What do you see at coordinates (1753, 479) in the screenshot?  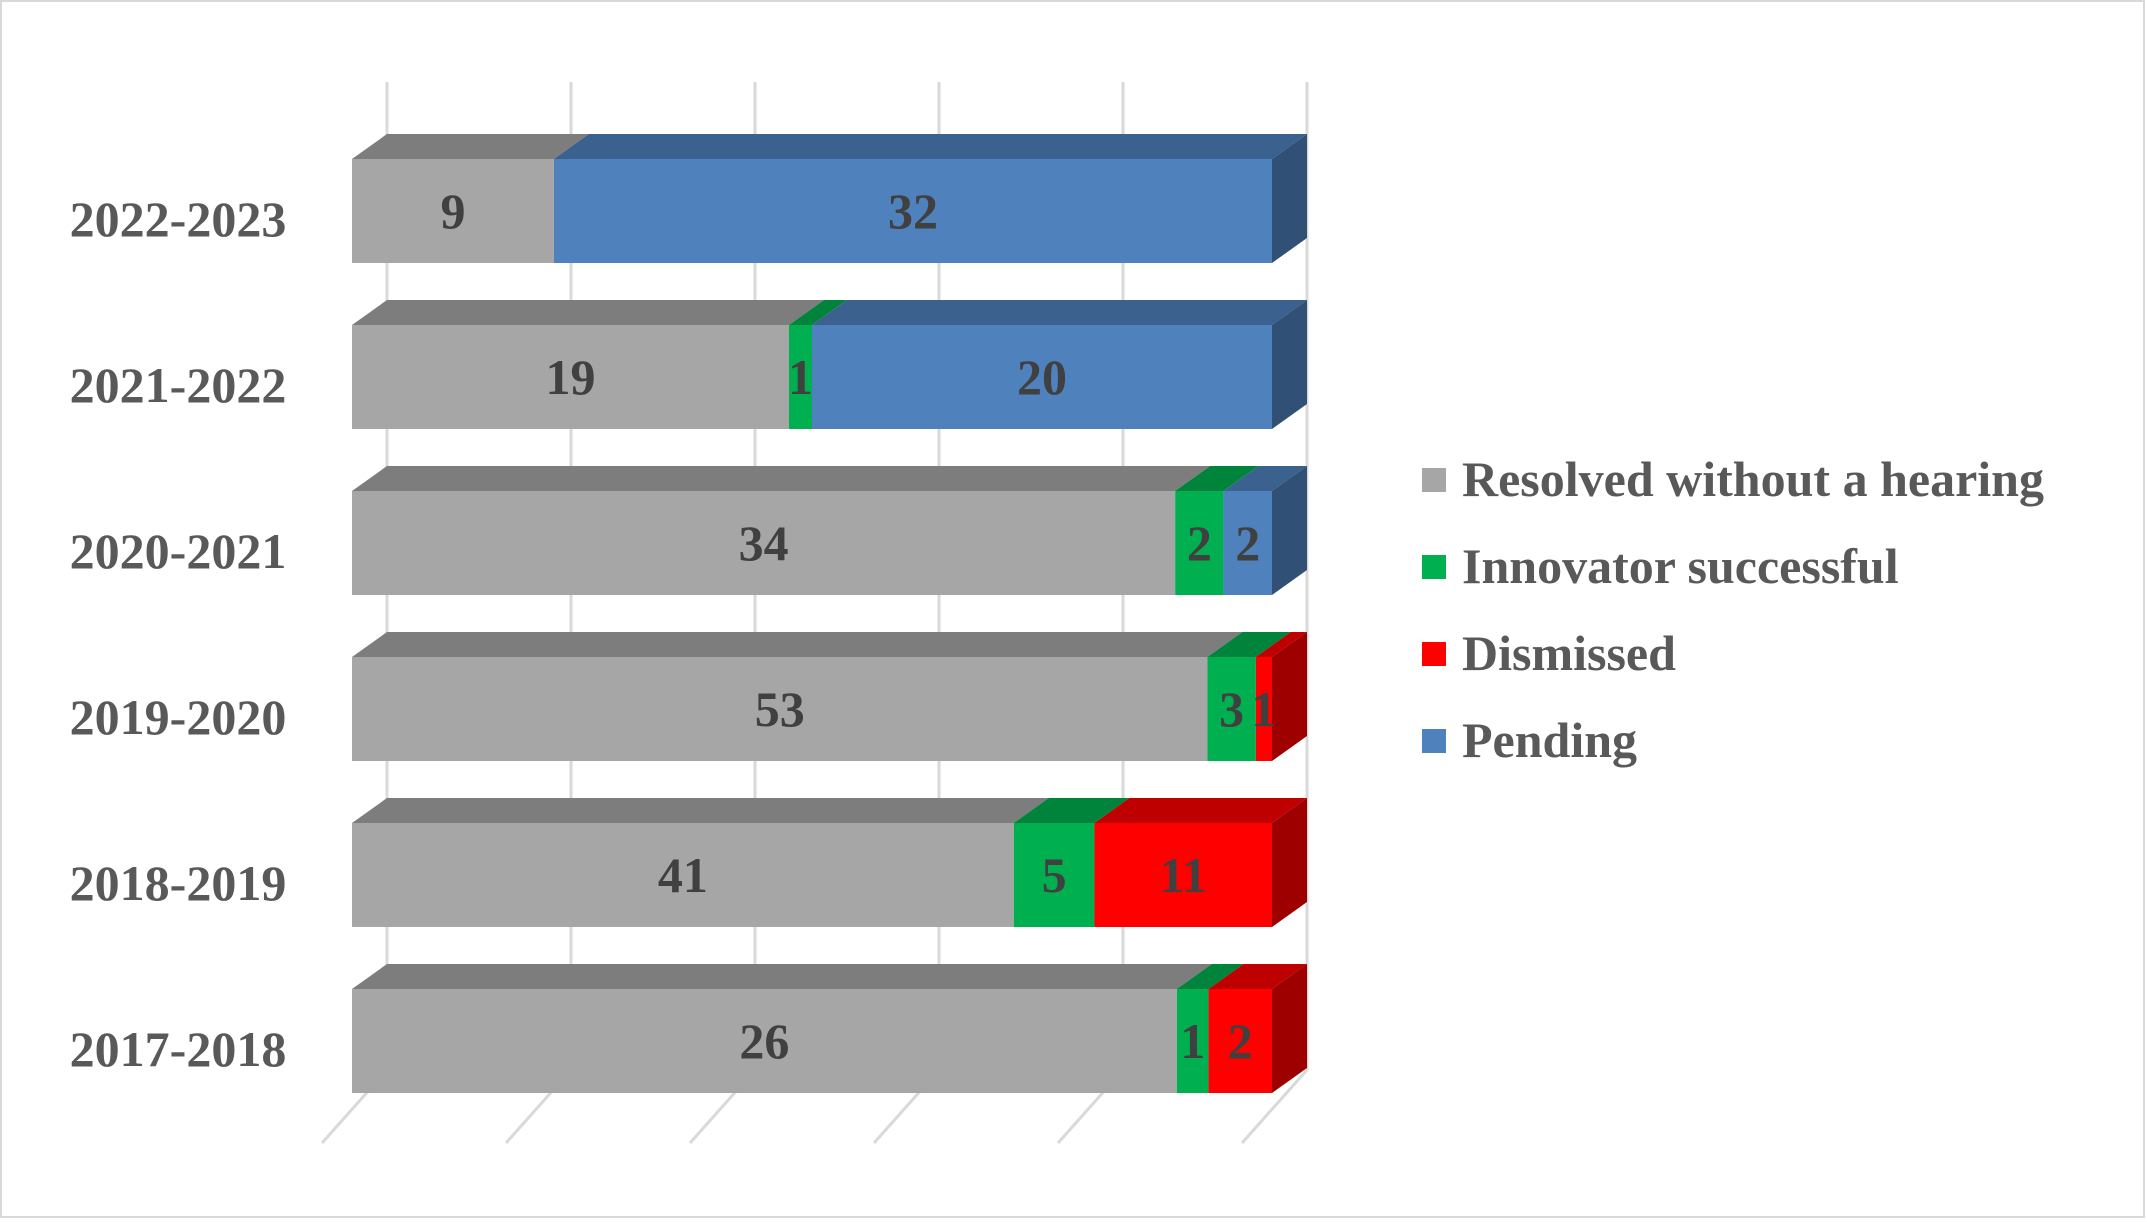 I see `legend-label: Resolved without a hearing` at bounding box center [1753, 479].